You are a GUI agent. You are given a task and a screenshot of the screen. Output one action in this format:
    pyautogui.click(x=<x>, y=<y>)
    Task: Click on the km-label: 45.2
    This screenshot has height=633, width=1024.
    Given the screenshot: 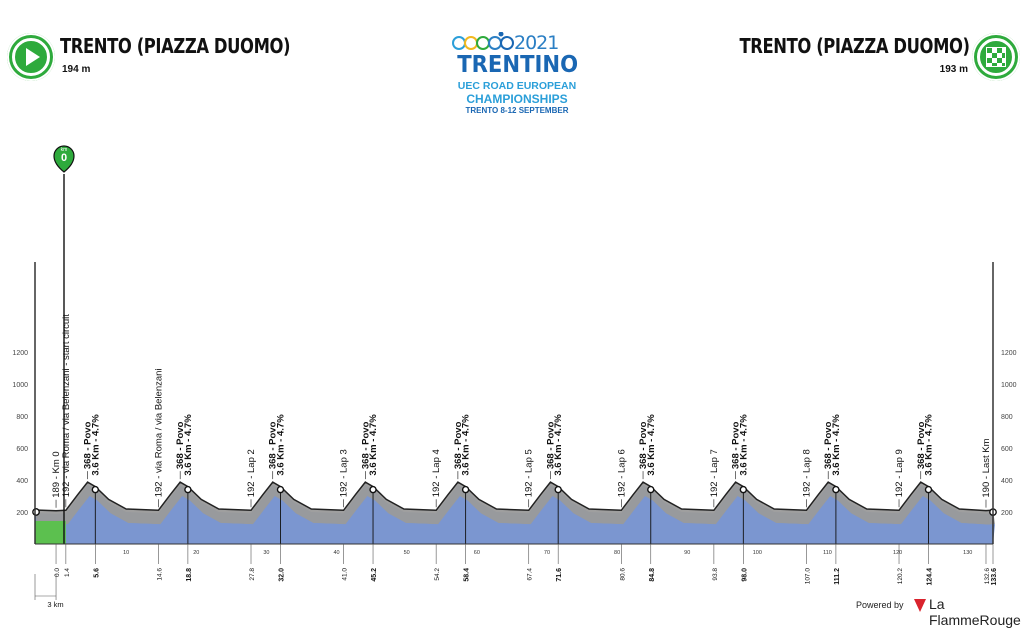 What is the action you would take?
    pyautogui.click(x=374, y=575)
    